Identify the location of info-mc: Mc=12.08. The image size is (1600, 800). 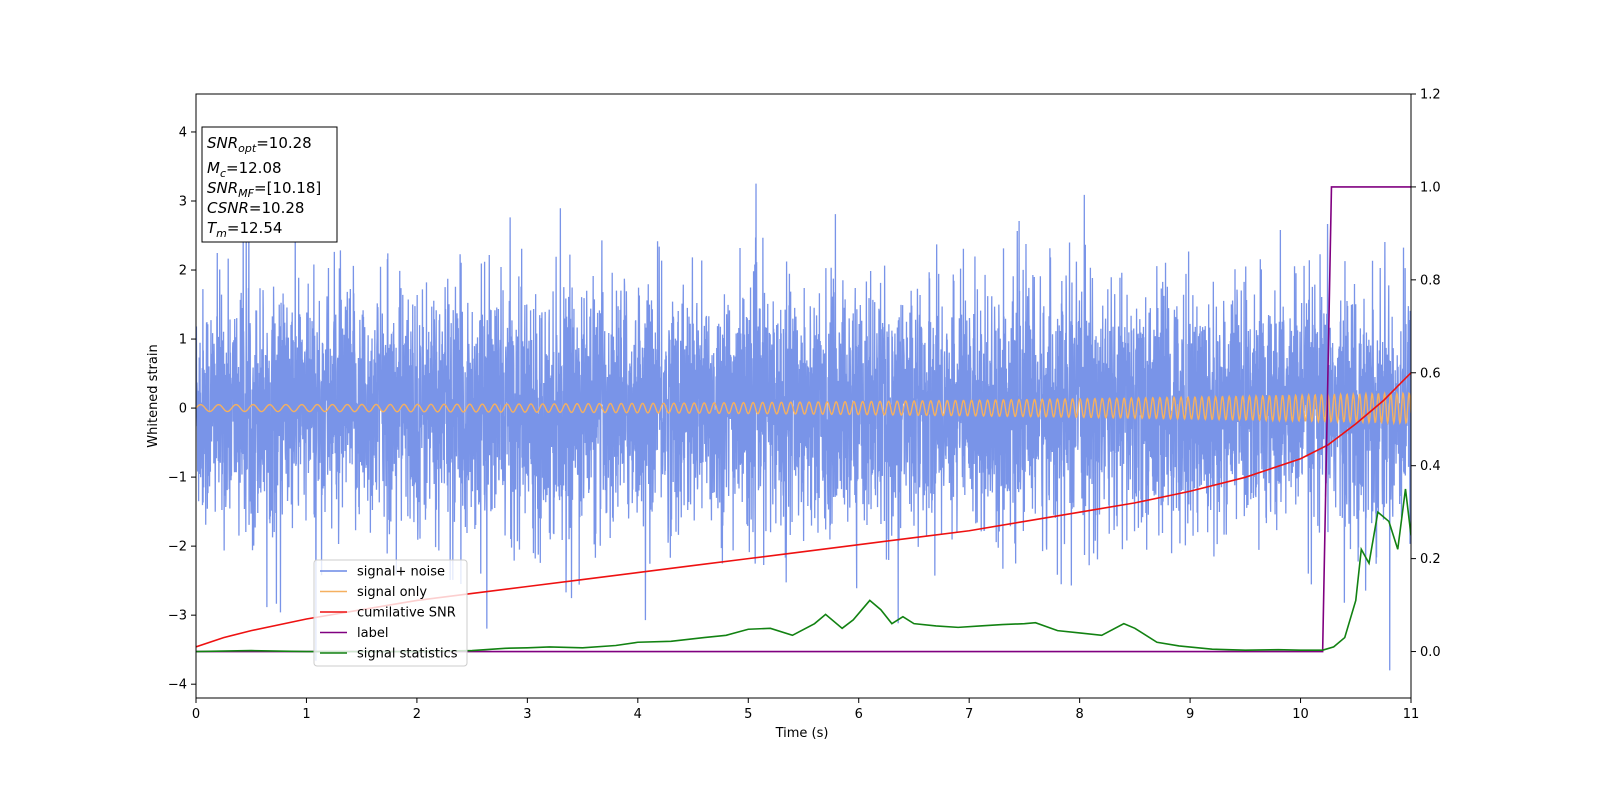
(244, 169).